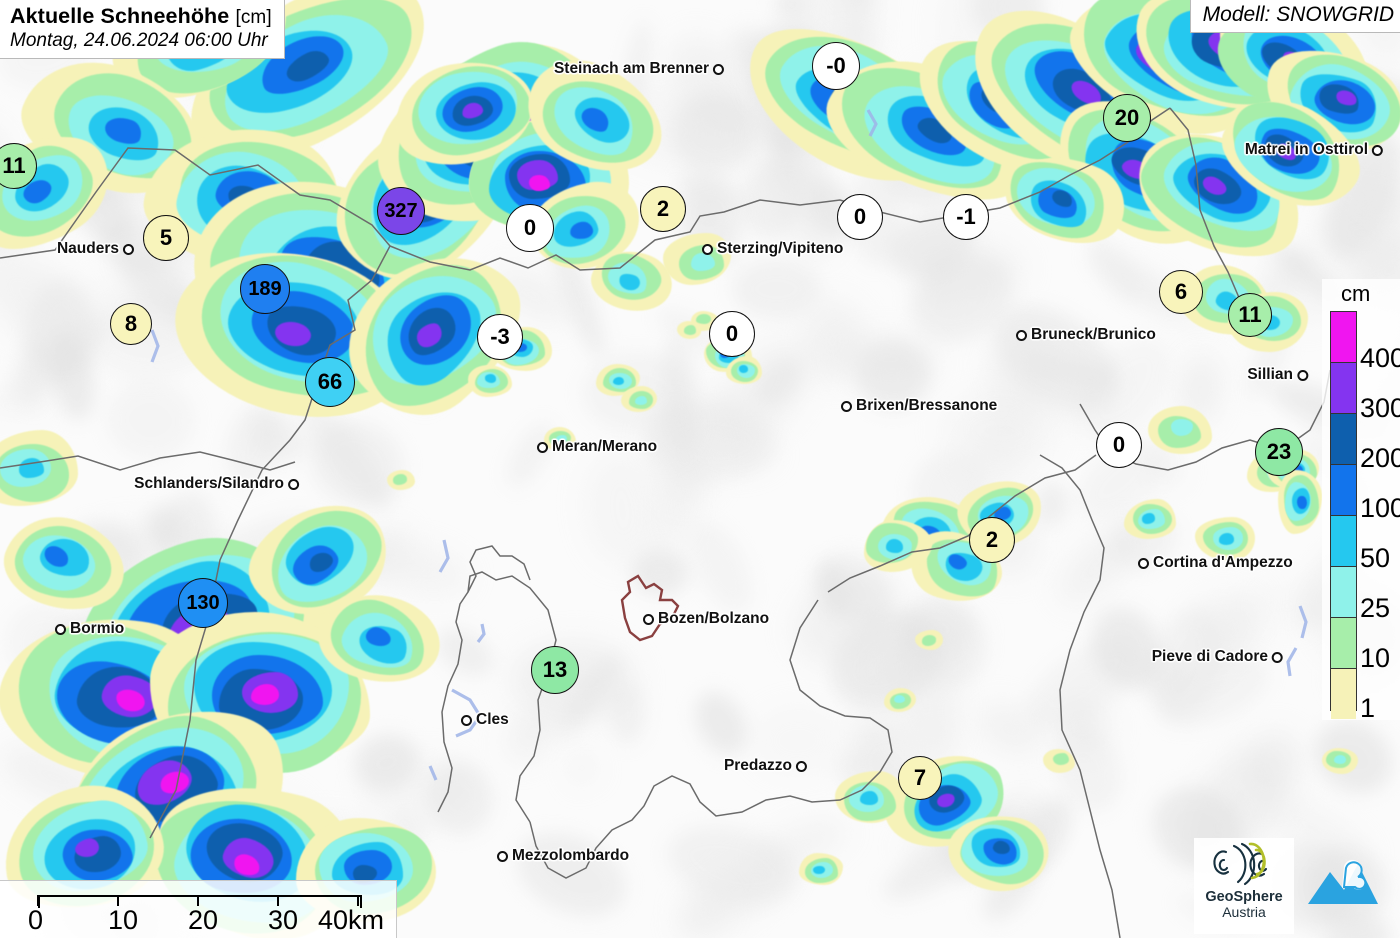  I want to click on city-marker: Bormio, so click(89, 629).